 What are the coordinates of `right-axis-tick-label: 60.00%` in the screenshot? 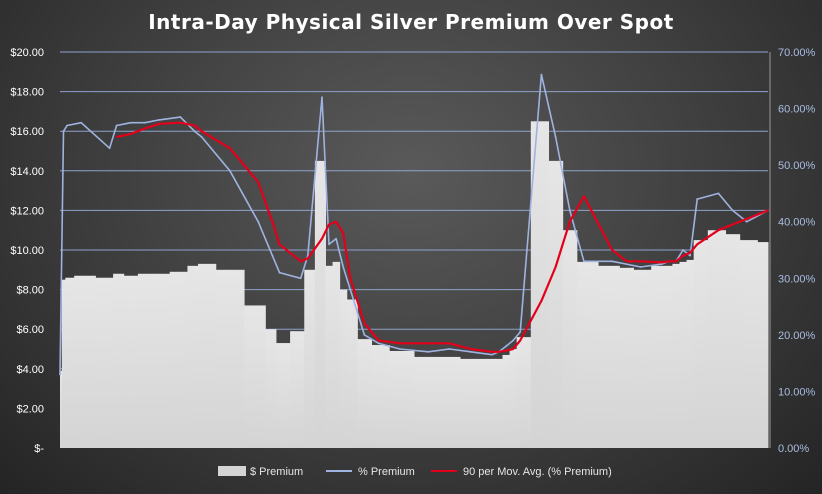 It's located at (797, 110).